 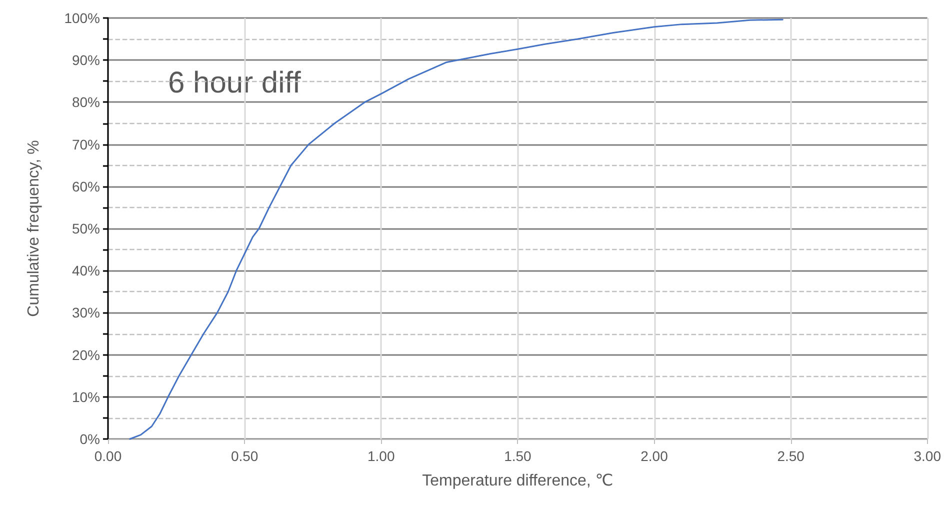 What do you see at coordinates (86, 228) in the screenshot?
I see `y-tick-label: 50%` at bounding box center [86, 228].